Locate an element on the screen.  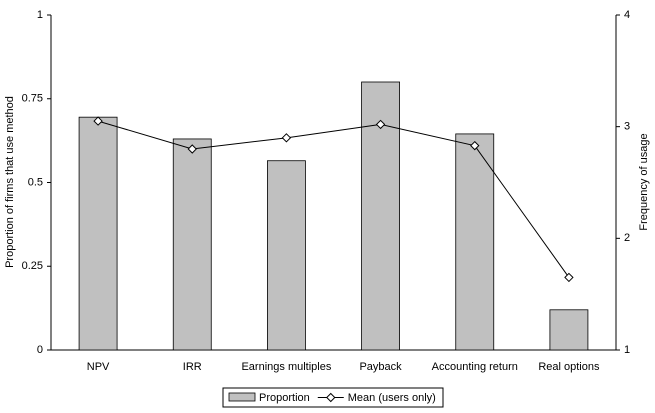
x-tick-label: Earnings multiples is located at coordinates (286, 367).